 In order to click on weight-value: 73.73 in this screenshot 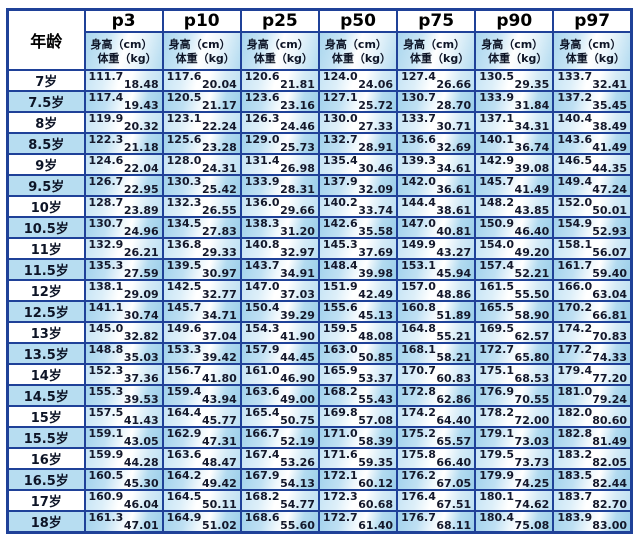, I will do `click(532, 462)`.